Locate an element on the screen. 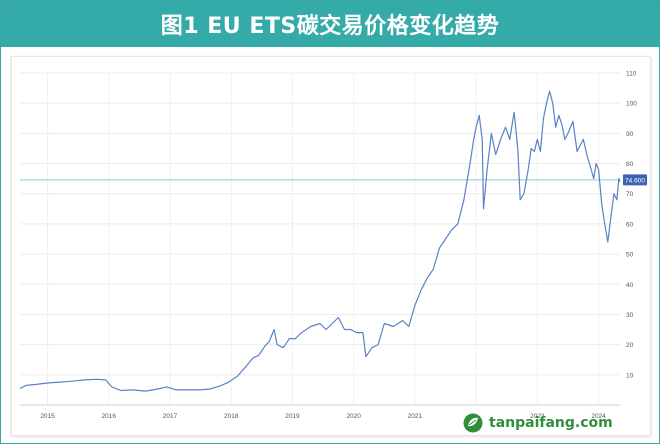 The image size is (660, 444). reference-label: 74.600 is located at coordinates (635, 180).